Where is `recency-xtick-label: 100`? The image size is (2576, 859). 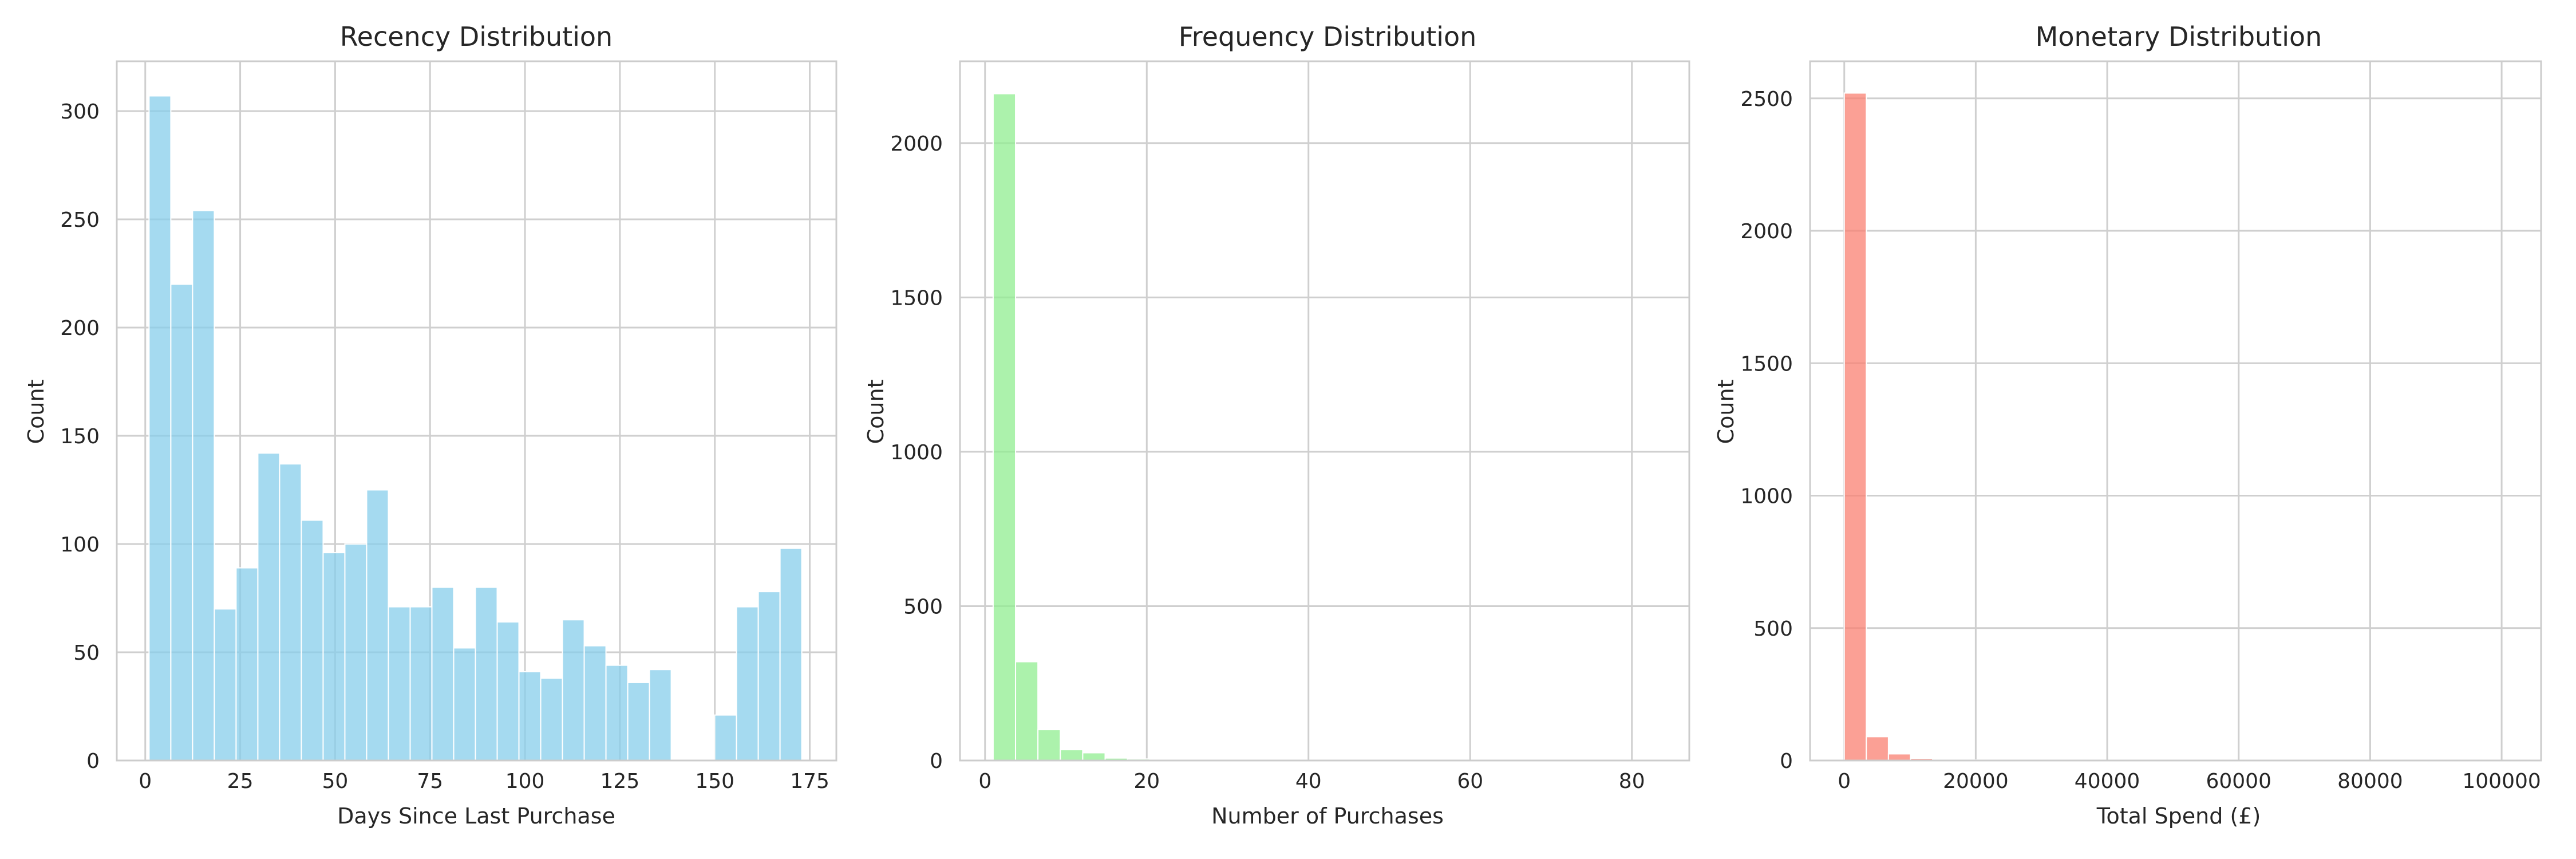 recency-xtick-label: 100 is located at coordinates (525, 781).